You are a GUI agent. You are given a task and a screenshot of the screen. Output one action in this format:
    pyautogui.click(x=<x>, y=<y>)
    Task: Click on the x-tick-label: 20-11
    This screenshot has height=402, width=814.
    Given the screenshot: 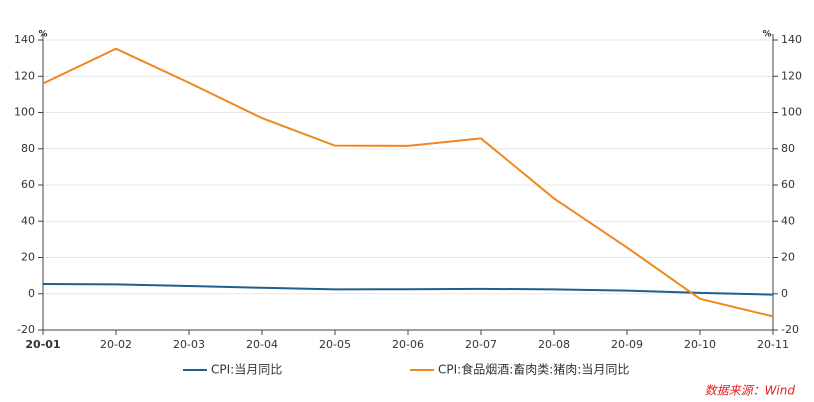 What is the action you would take?
    pyautogui.click(x=773, y=344)
    